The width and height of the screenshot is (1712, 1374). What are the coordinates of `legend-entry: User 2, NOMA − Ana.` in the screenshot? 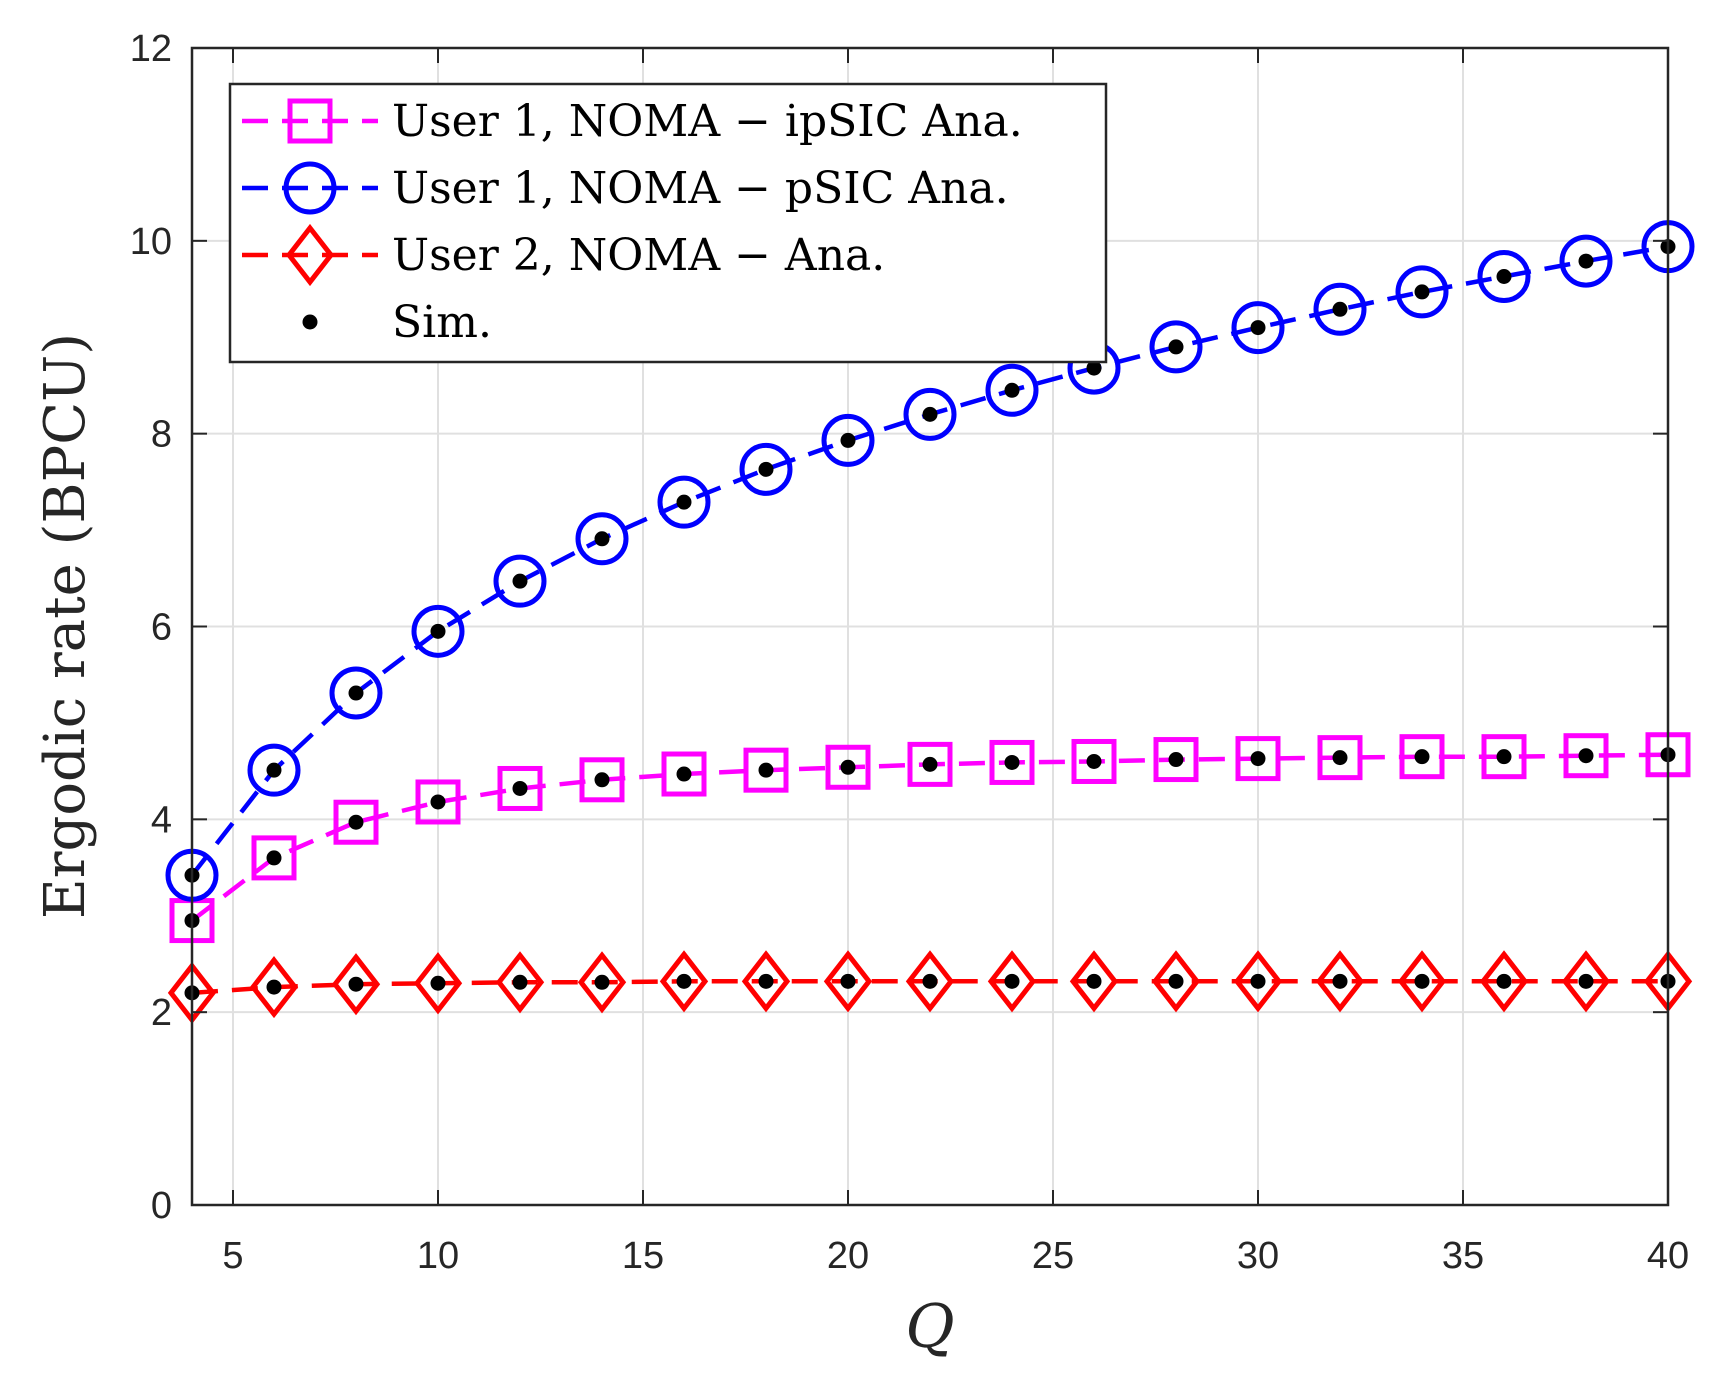 It's located at (563, 255).